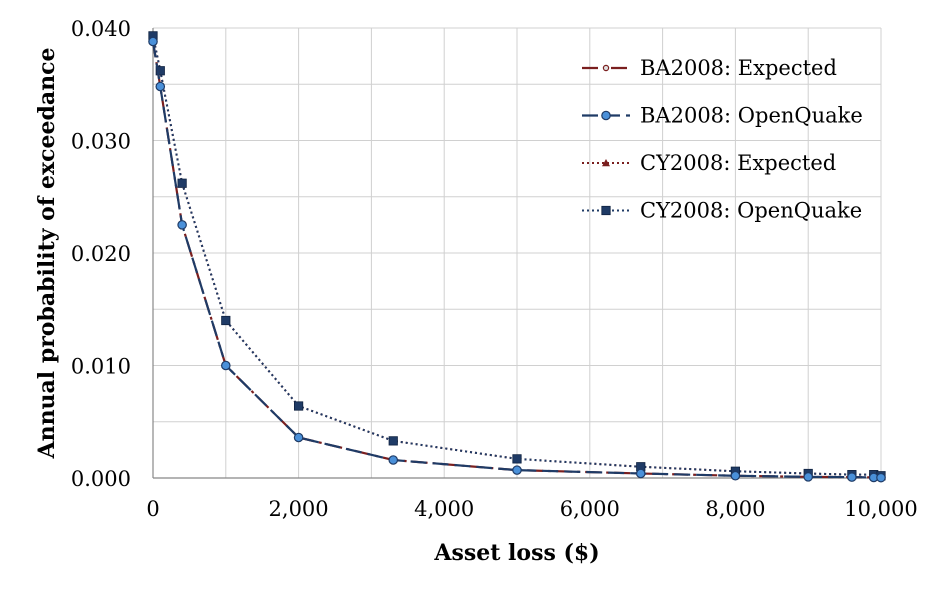 This screenshot has height=592, width=946. Describe the element at coordinates (299, 509) in the screenshot. I see `x-tick-label: 2,000` at that location.